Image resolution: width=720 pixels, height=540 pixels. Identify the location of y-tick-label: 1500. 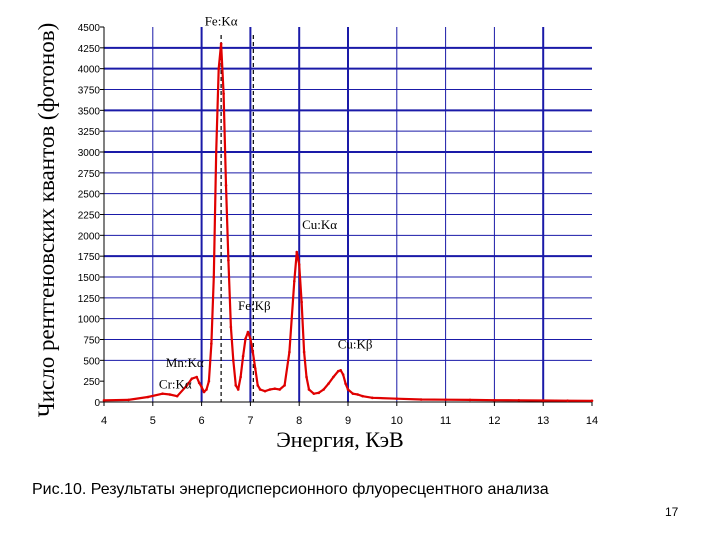
(89, 278).